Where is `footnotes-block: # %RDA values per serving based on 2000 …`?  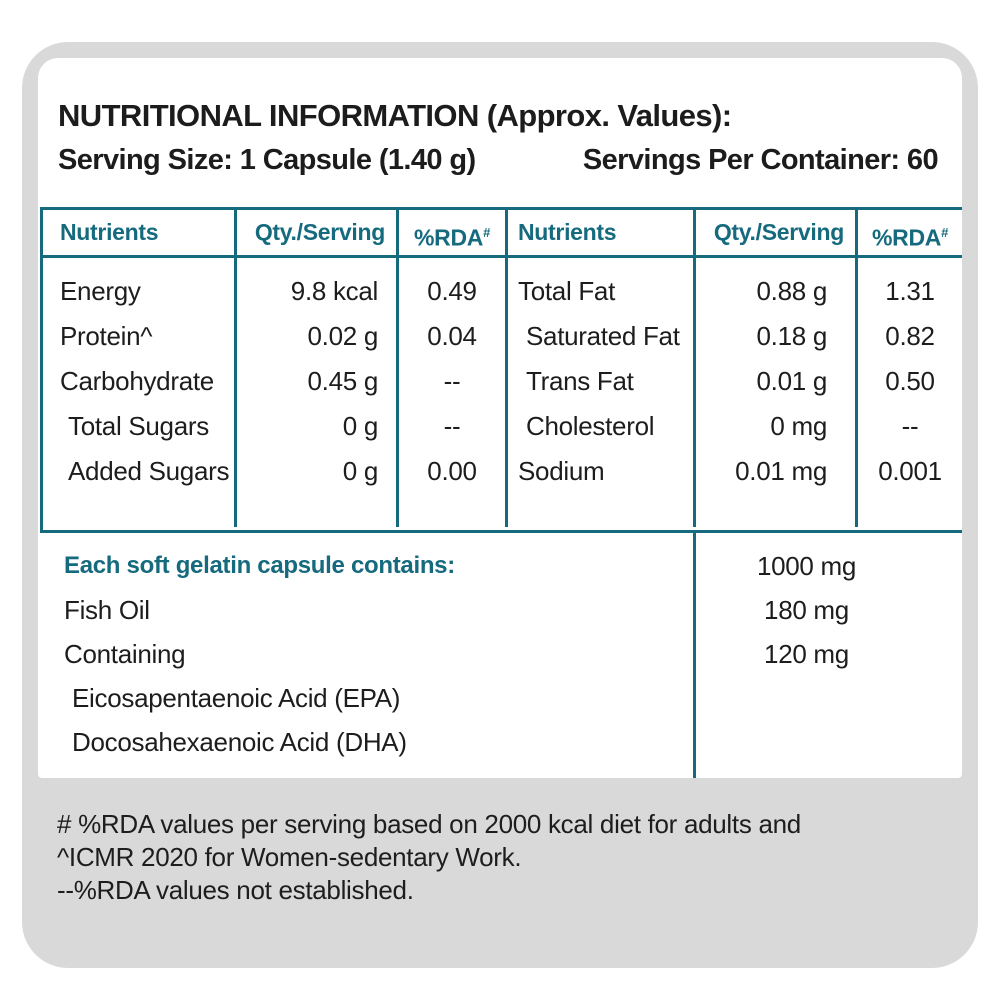 footnotes-block: # %RDA values per serving based on 2000 … is located at coordinates (502, 857).